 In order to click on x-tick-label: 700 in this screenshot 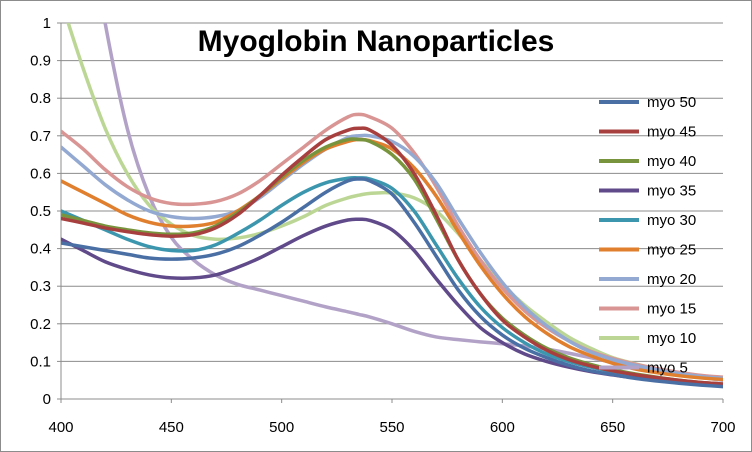, I will do `click(722, 427)`.